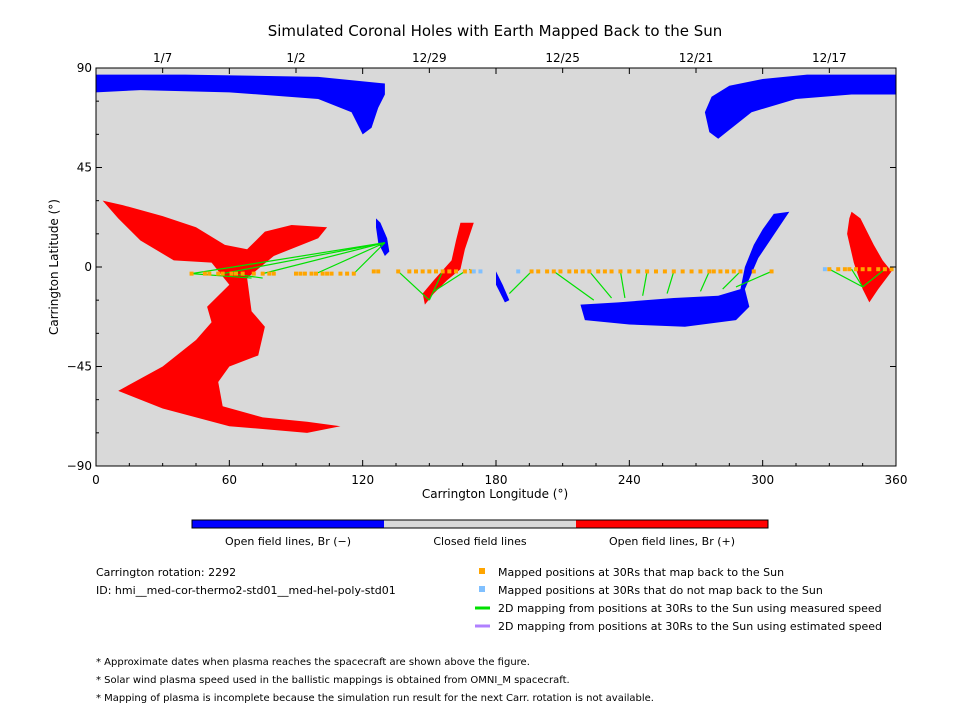 The height and width of the screenshot is (724, 960). Describe the element at coordinates (829, 58) in the screenshot. I see `date-tick-label: 12/17` at that location.